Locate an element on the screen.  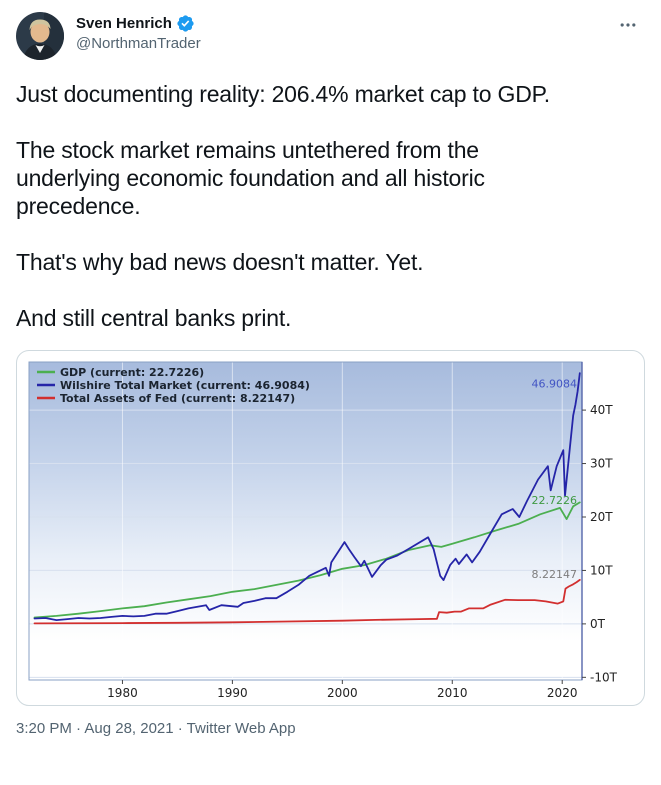
svg-text: 30T is located at coordinates (601, 464).